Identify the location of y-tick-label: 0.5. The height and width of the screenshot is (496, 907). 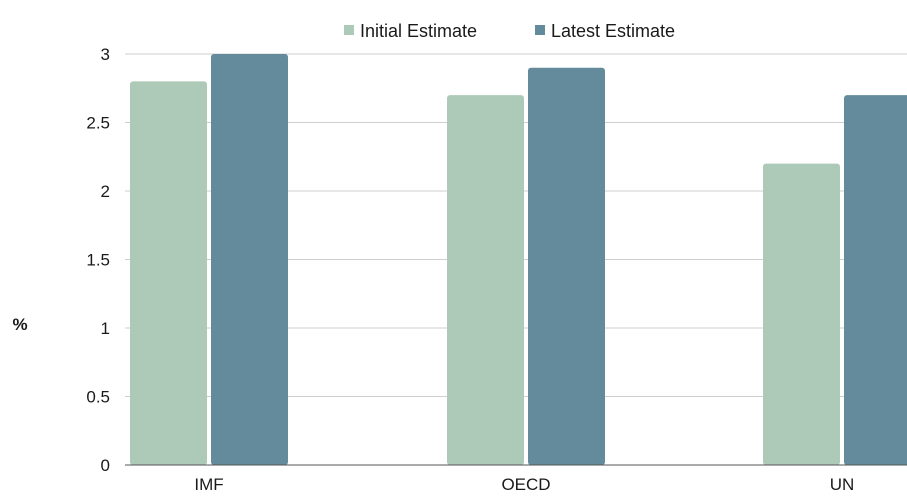
(98, 397).